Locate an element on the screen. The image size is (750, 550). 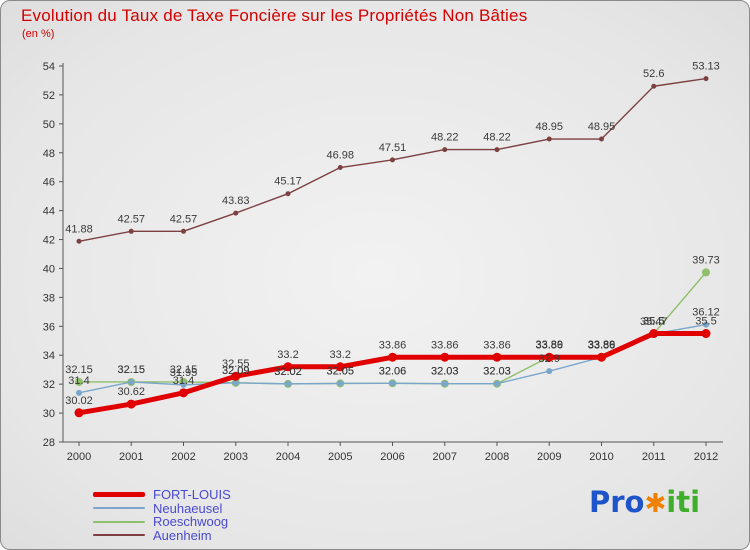
x-tick-label: 2001 is located at coordinates (131, 457).